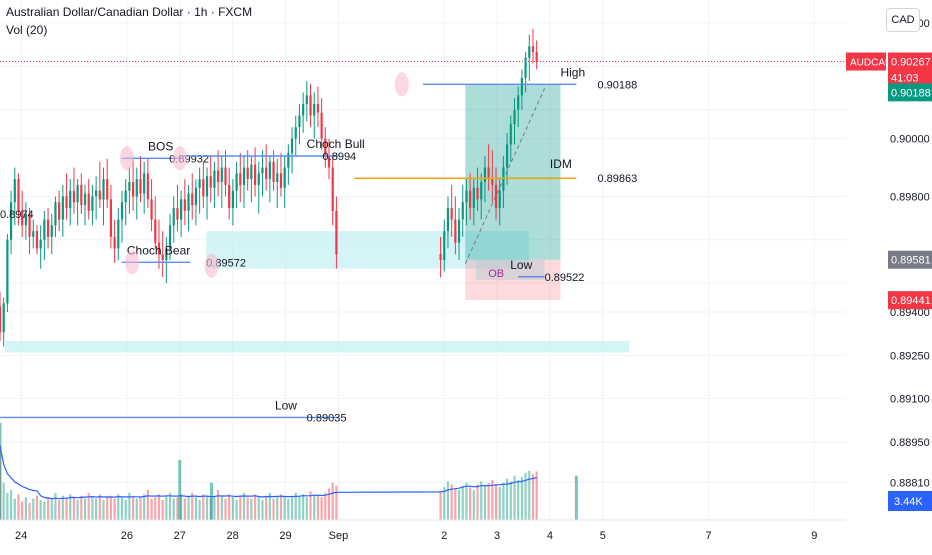  I want to click on volume-indicator-label: Vol (20), so click(27, 30).